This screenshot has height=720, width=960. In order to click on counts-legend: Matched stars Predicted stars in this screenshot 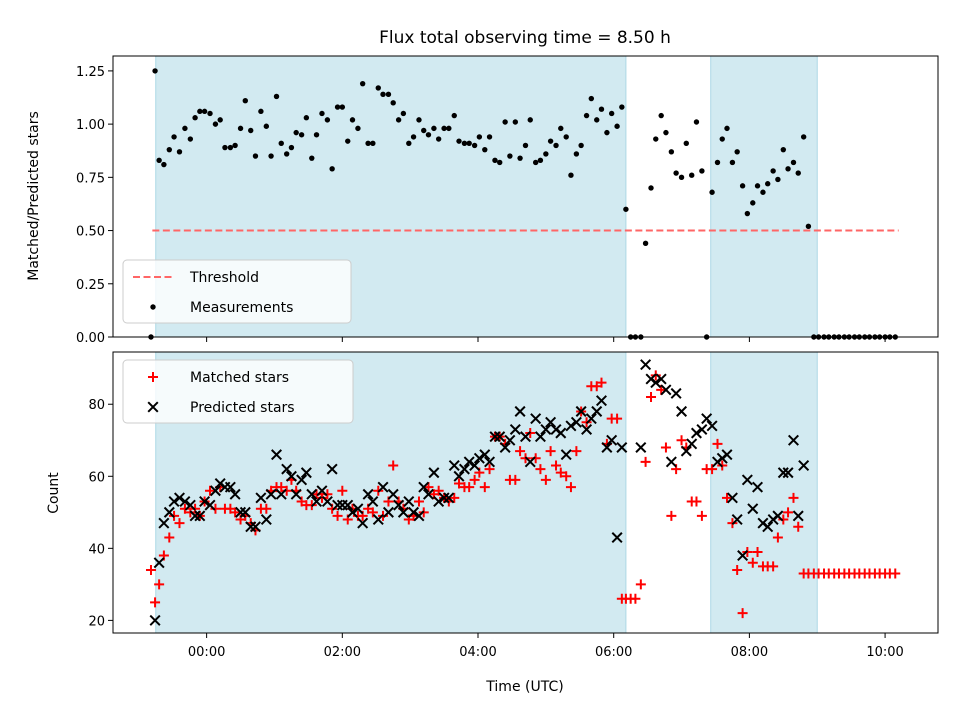, I will do `click(238, 391)`.